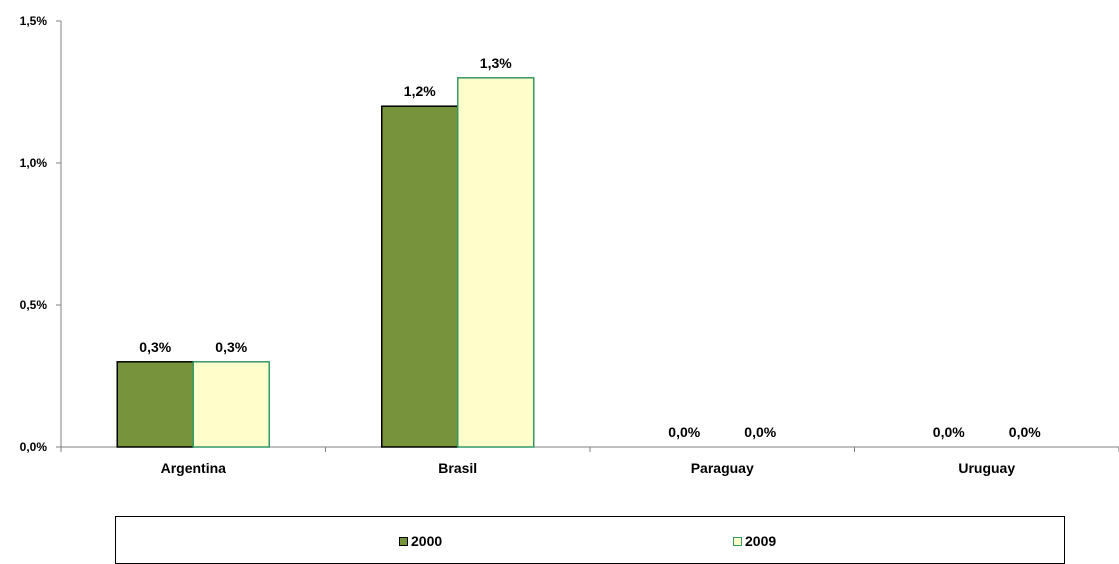 This screenshot has height=564, width=1119. I want to click on bar-2009-brasil, so click(496, 262).